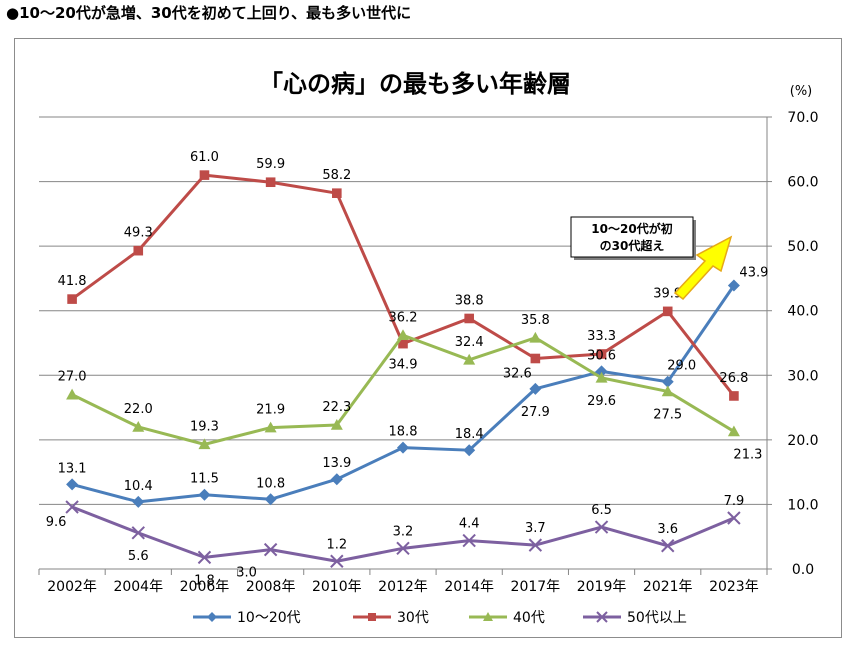  What do you see at coordinates (753, 273) in the screenshot?
I see `data-label: 43.9` at bounding box center [753, 273].